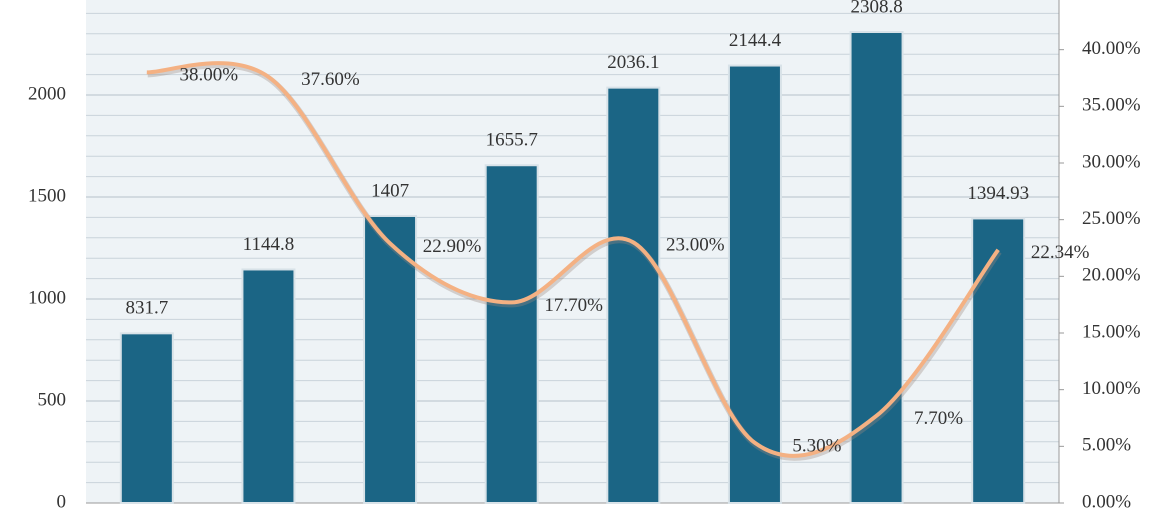  What do you see at coordinates (1111, 161) in the screenshot?
I see `y2-tick-label: 30.00%` at bounding box center [1111, 161].